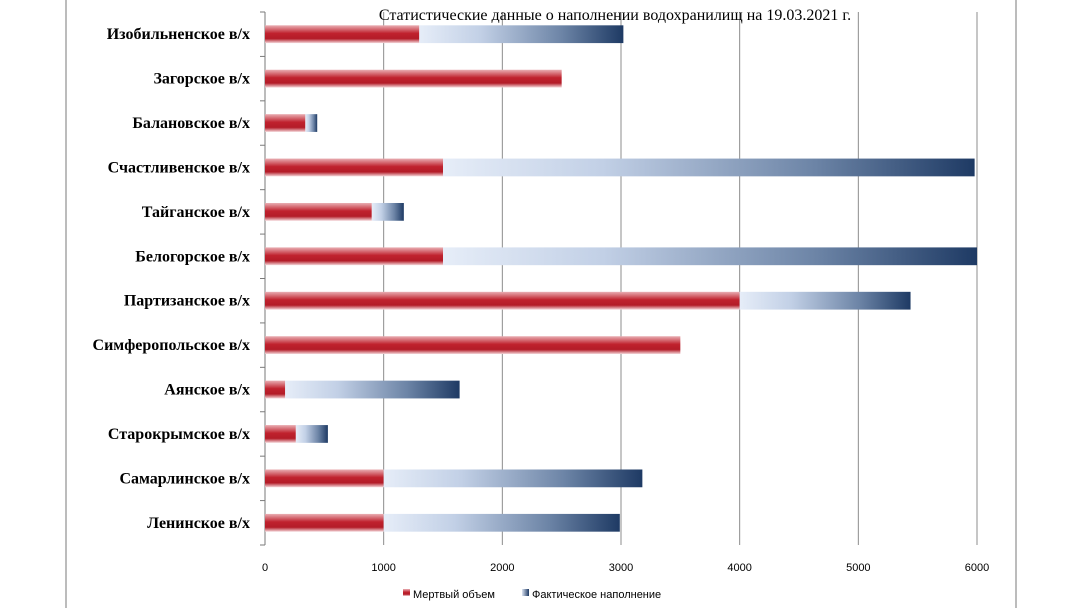  What do you see at coordinates (171, 345) in the screenshot?
I see `category-label: Симферопольское в/х` at bounding box center [171, 345].